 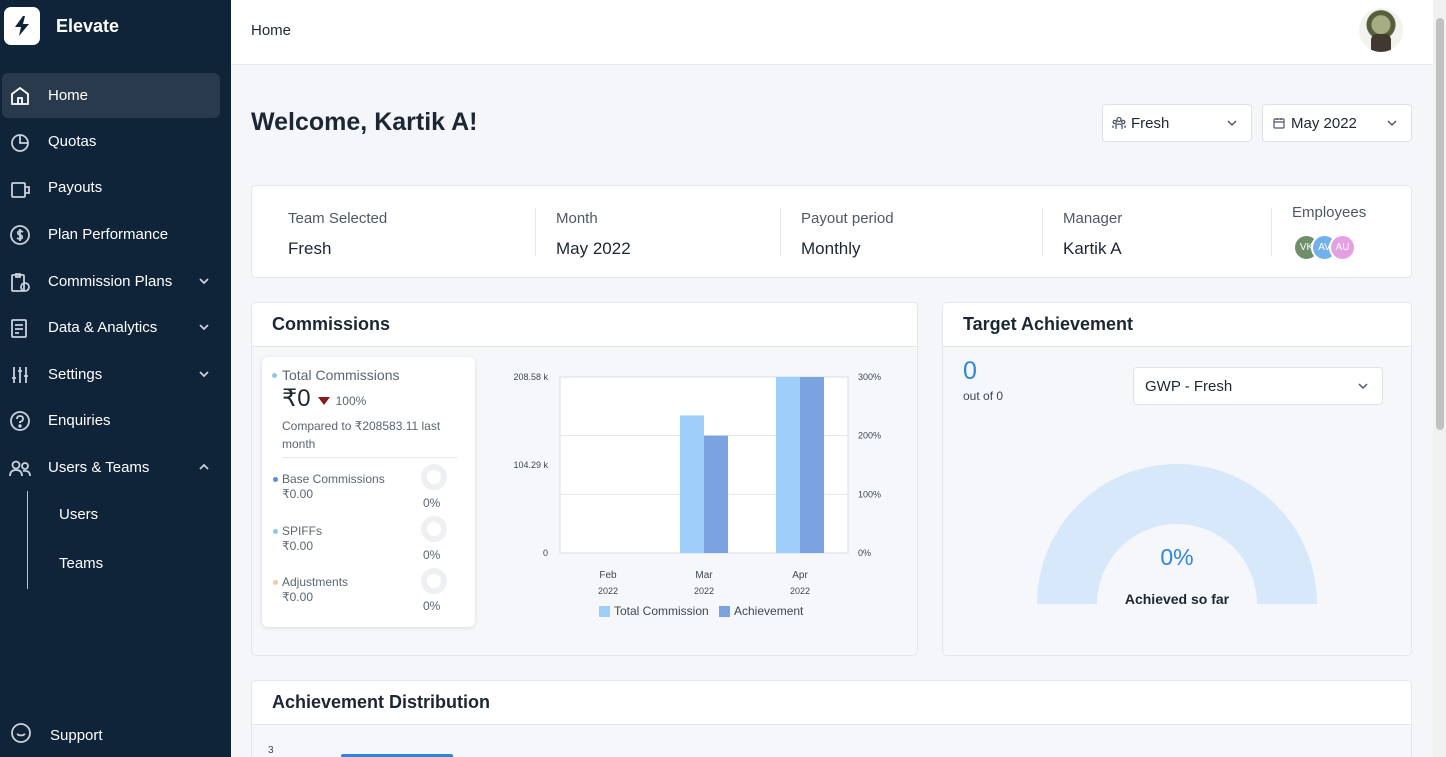 What do you see at coordinates (20, 375) in the screenshot?
I see `sliders-icon` at bounding box center [20, 375].